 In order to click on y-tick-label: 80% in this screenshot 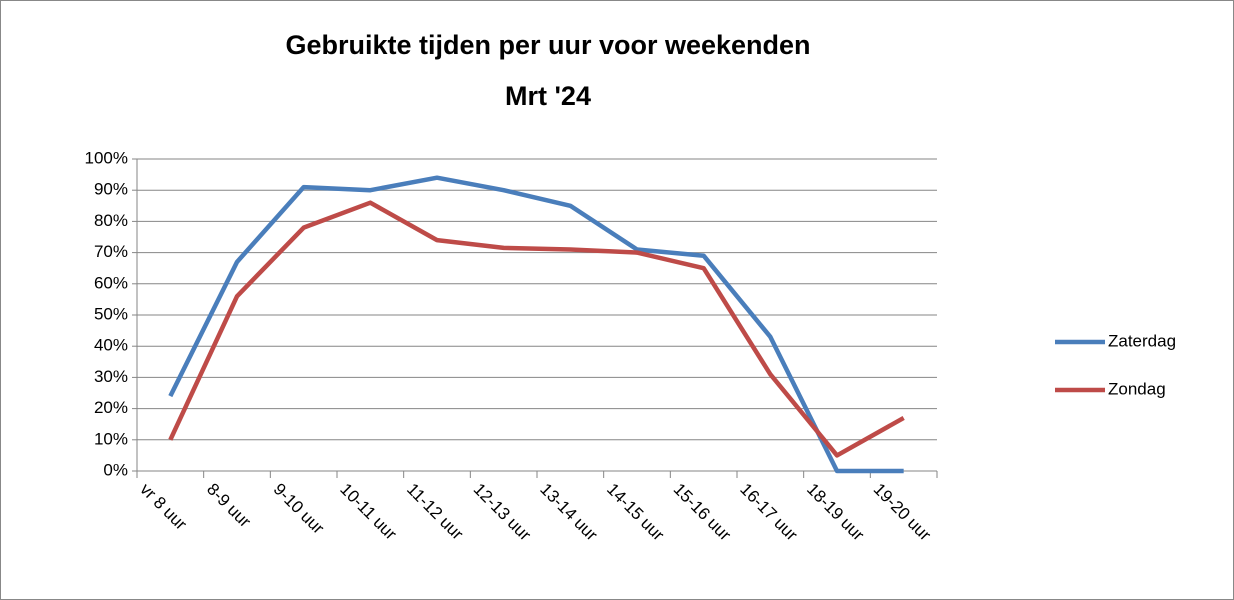, I will do `click(111, 220)`.